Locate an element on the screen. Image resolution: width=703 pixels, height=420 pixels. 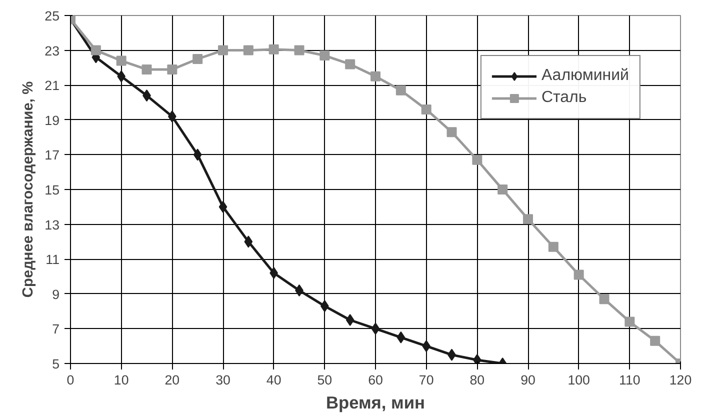
y-tick-label: 7 is located at coordinates (56, 329).